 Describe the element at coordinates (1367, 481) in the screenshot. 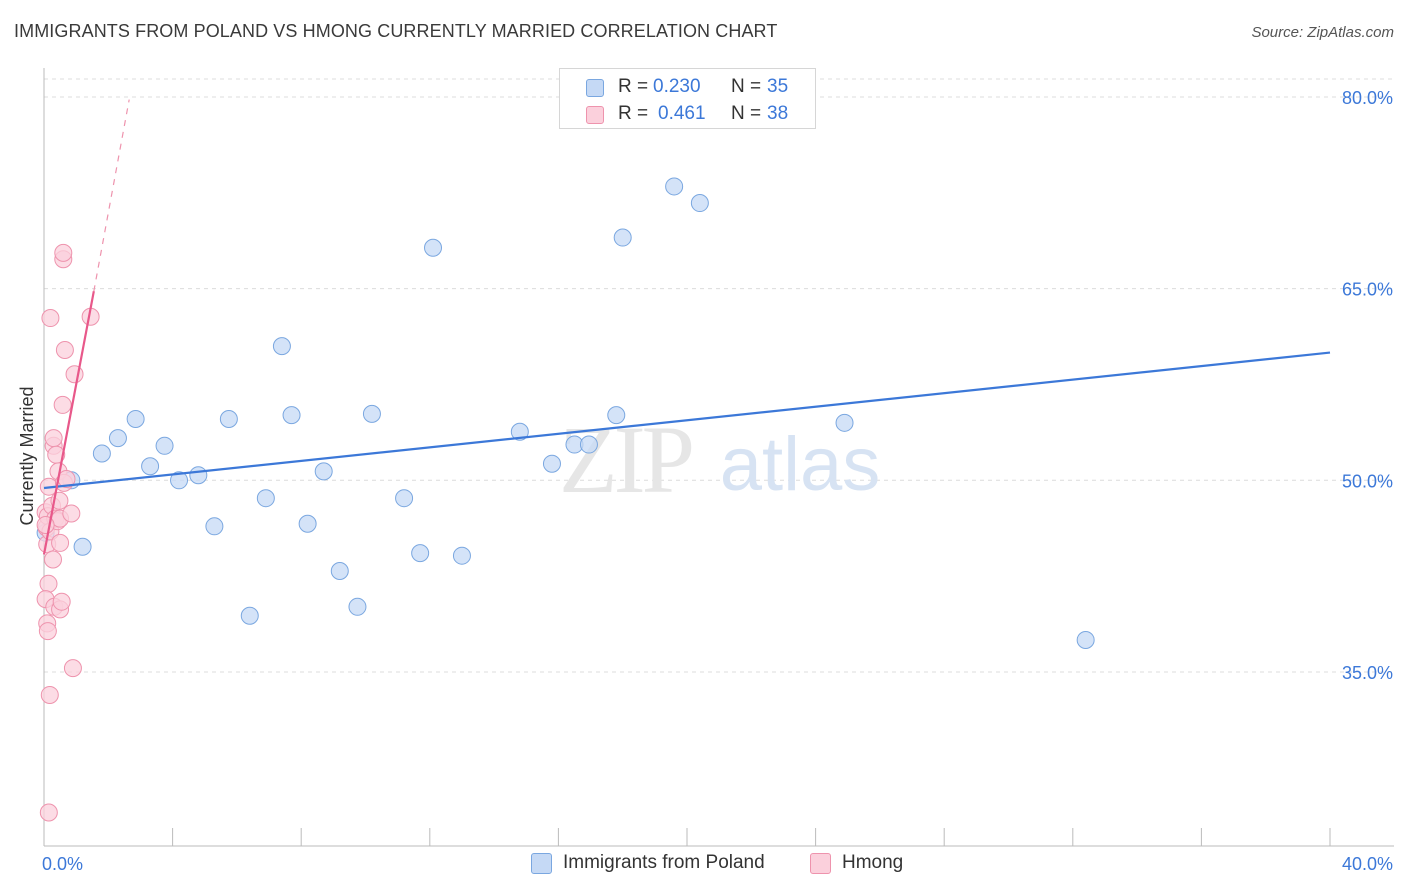

I see `y-tick-label: 50.0%` at that location.